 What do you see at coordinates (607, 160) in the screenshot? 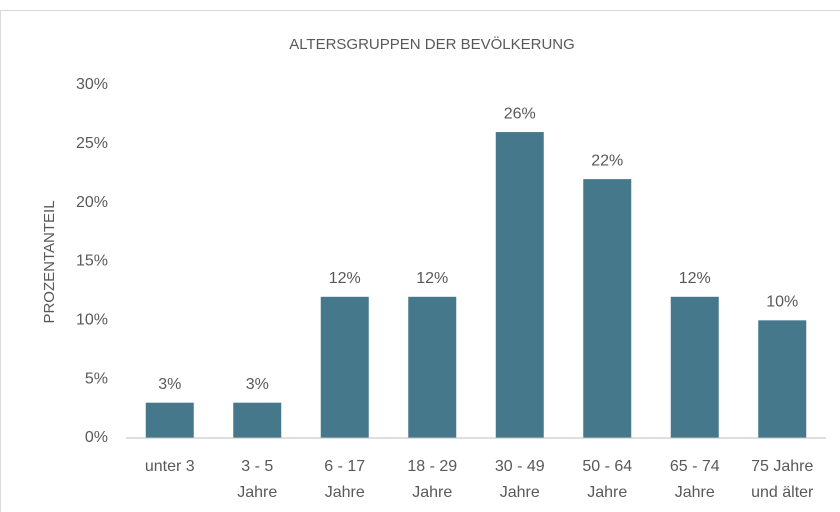
I see `value-label: 22%` at bounding box center [607, 160].